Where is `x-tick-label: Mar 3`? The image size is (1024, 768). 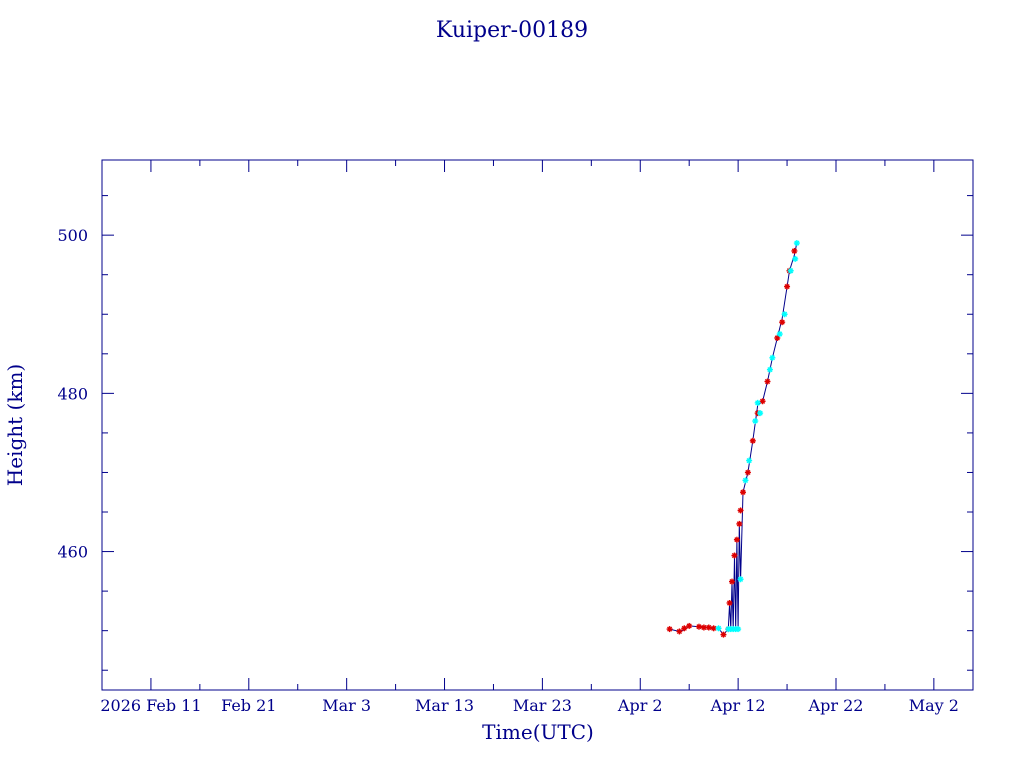
x-tick-label: Mar 3 is located at coordinates (346, 705).